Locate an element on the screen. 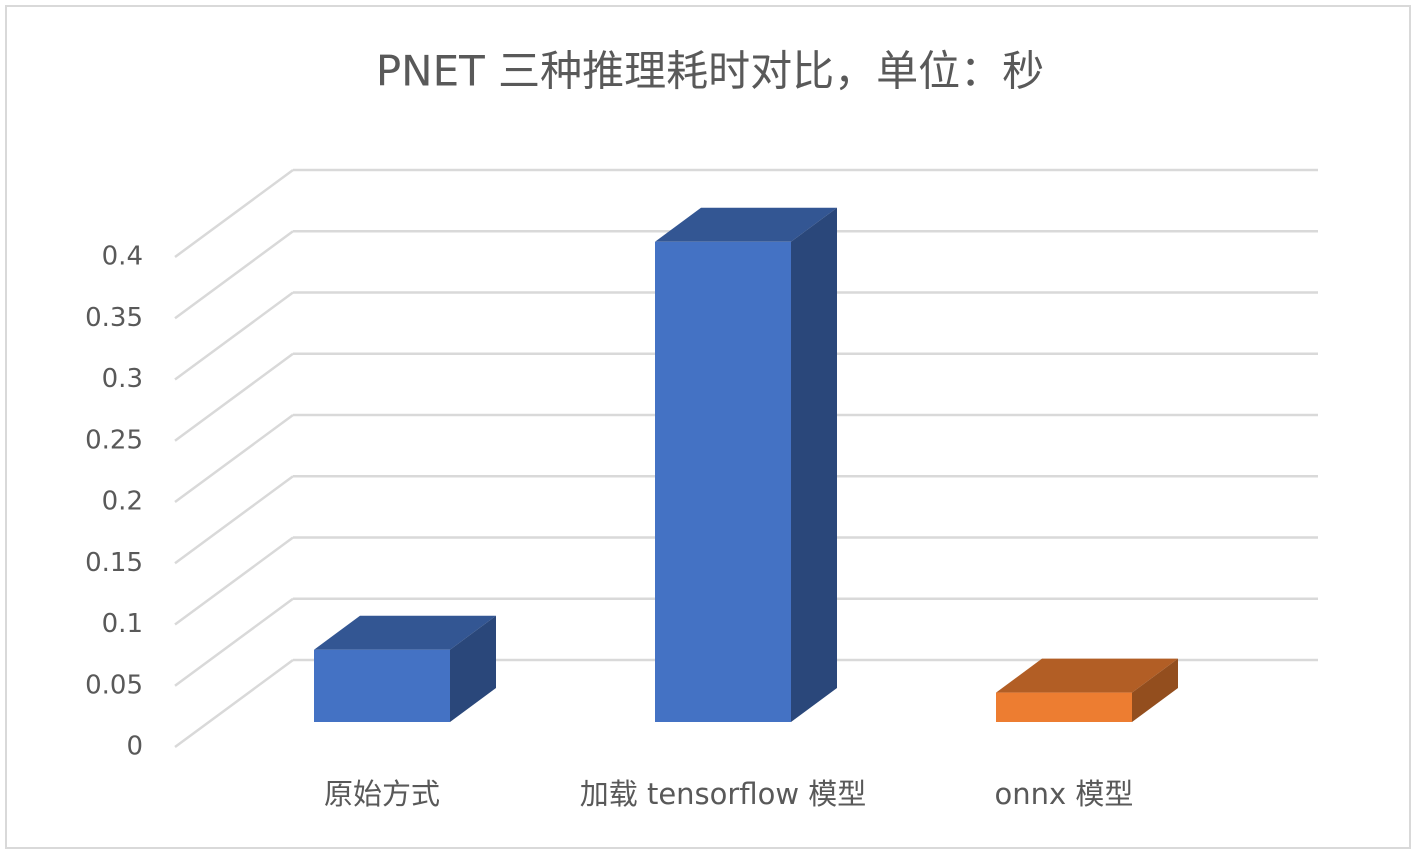  y-tick-label: 0.05 is located at coordinates (114, 685).